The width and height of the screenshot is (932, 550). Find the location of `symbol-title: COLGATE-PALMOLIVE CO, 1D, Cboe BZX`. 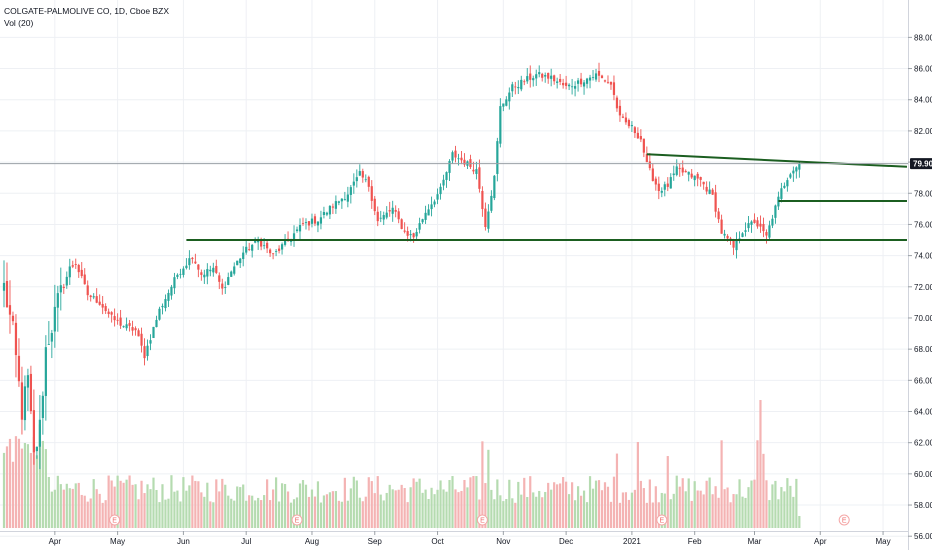

symbol-title: COLGATE-PALMOLIVE CO, 1D, Cboe BZX is located at coordinates (87, 11).